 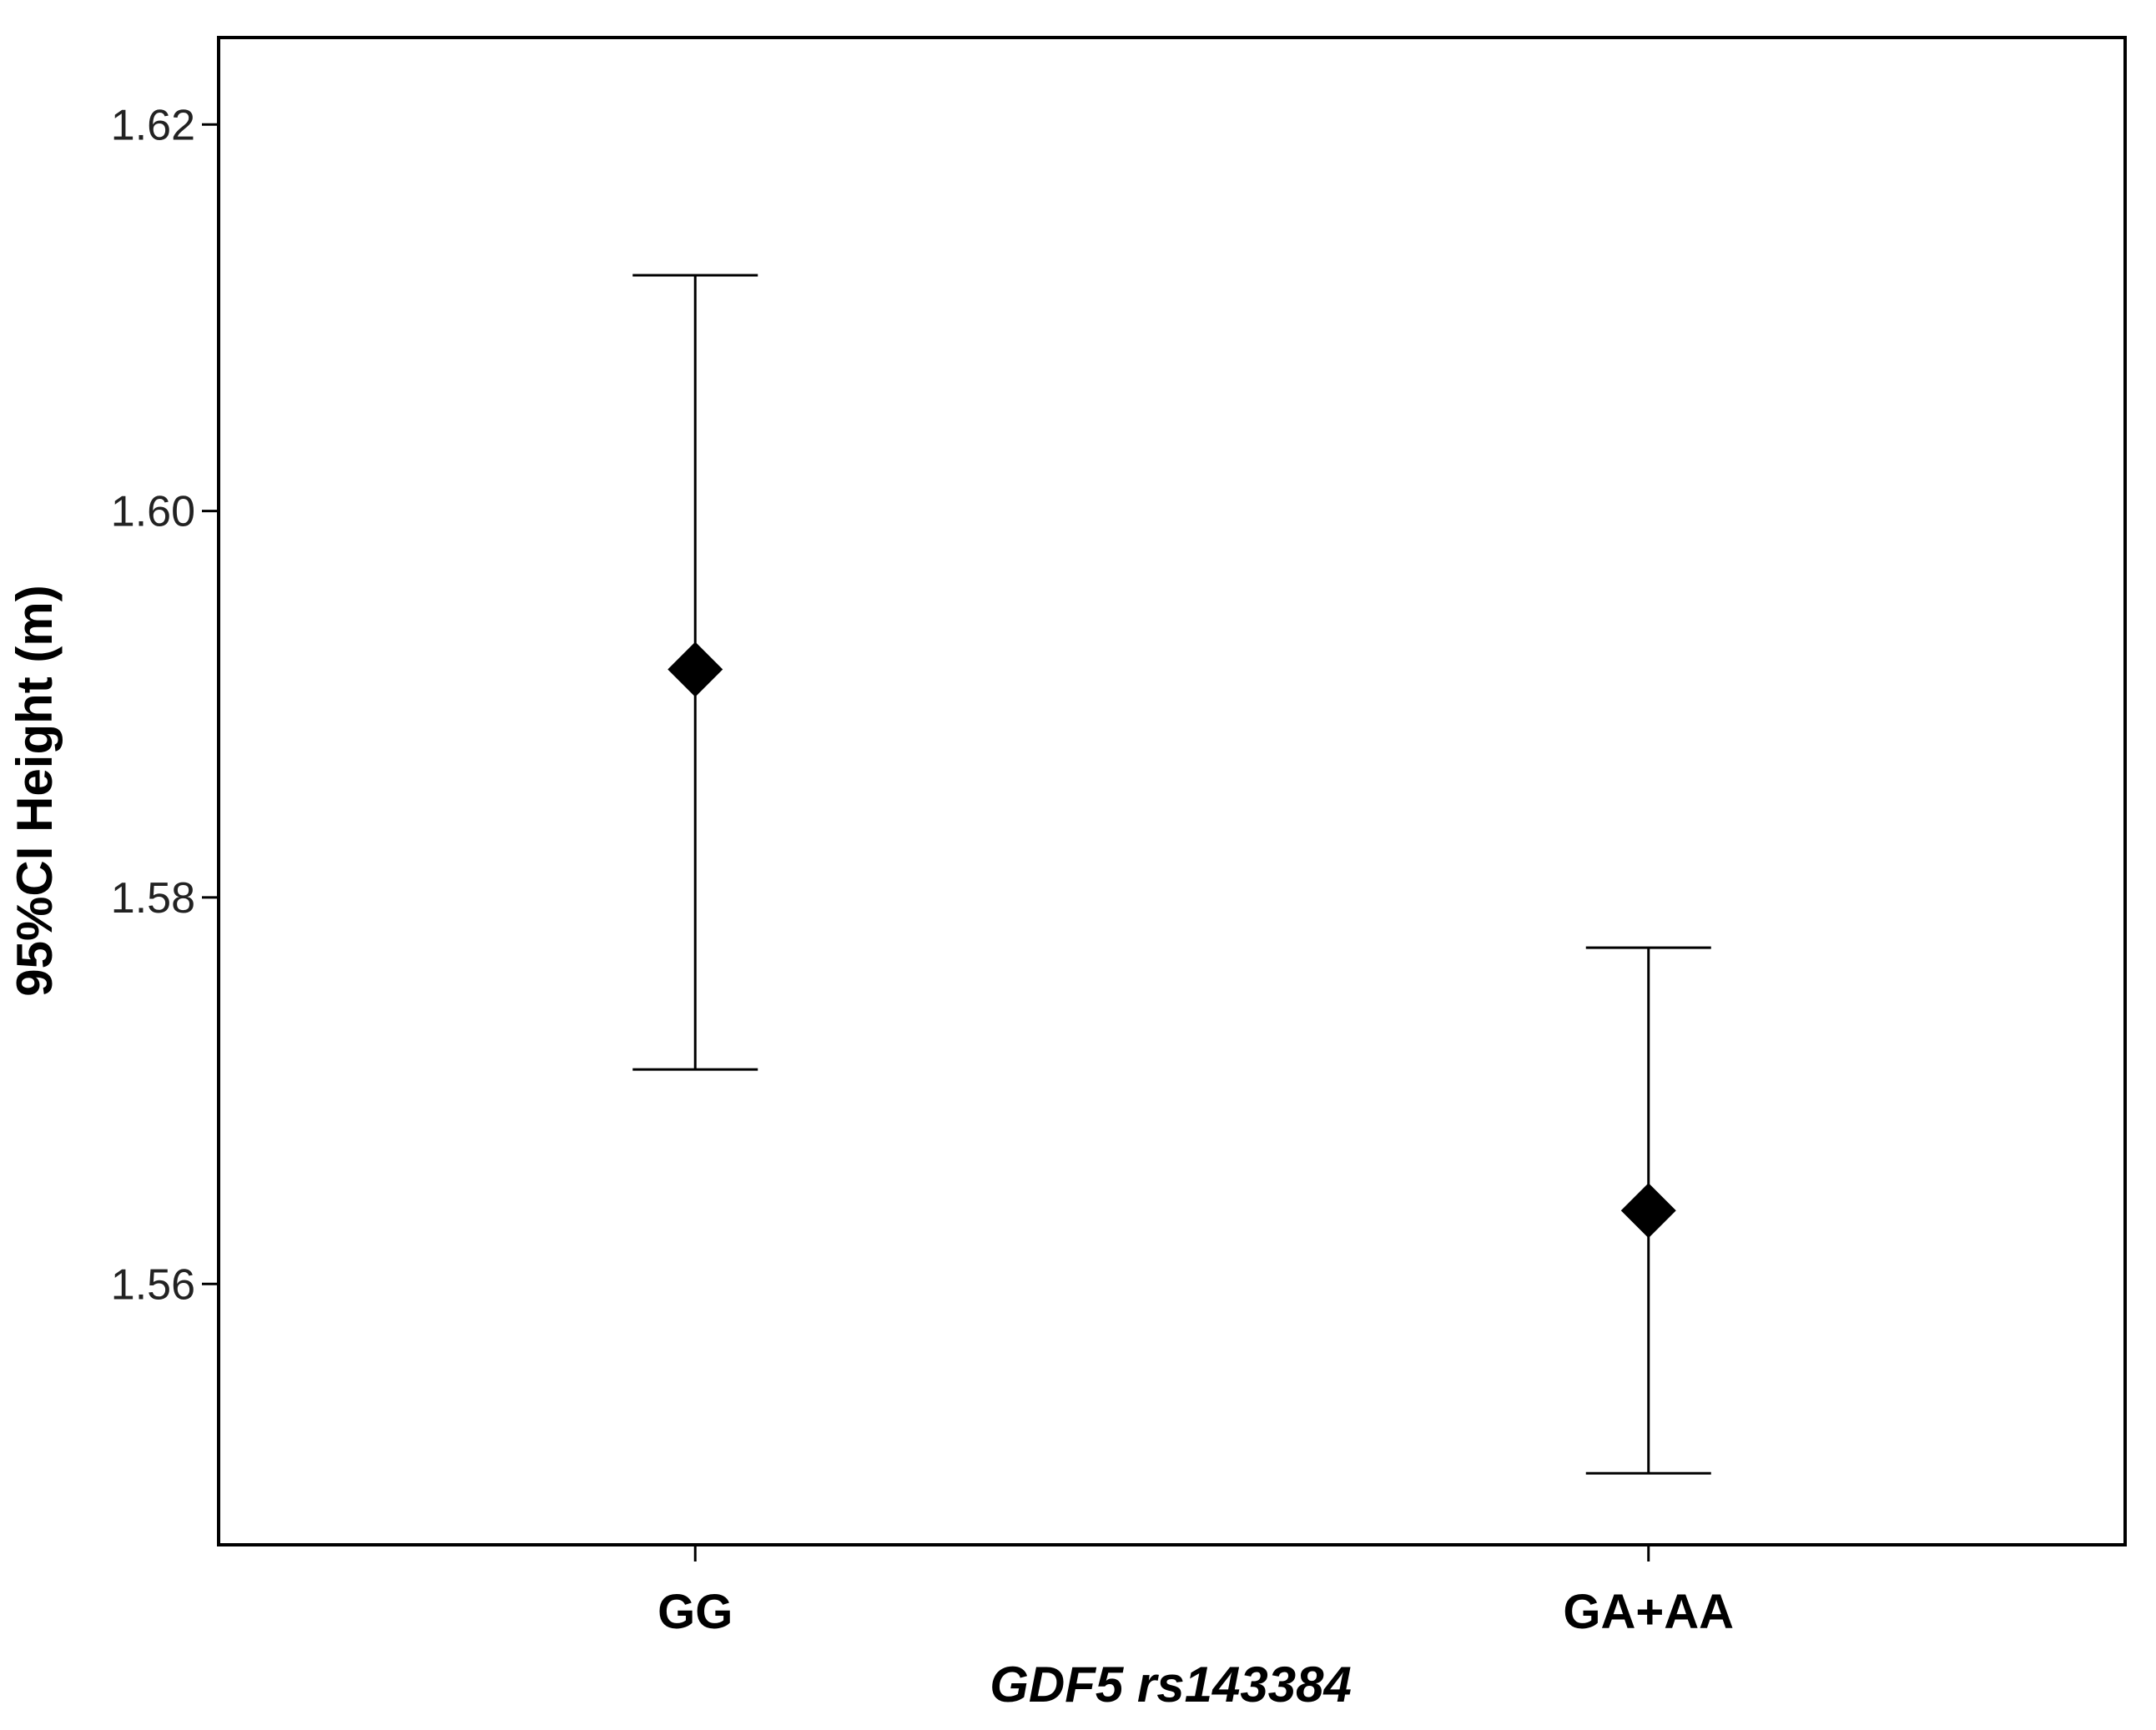 I want to click on x-tick-label: GA+AA, so click(x=1648, y=1612).